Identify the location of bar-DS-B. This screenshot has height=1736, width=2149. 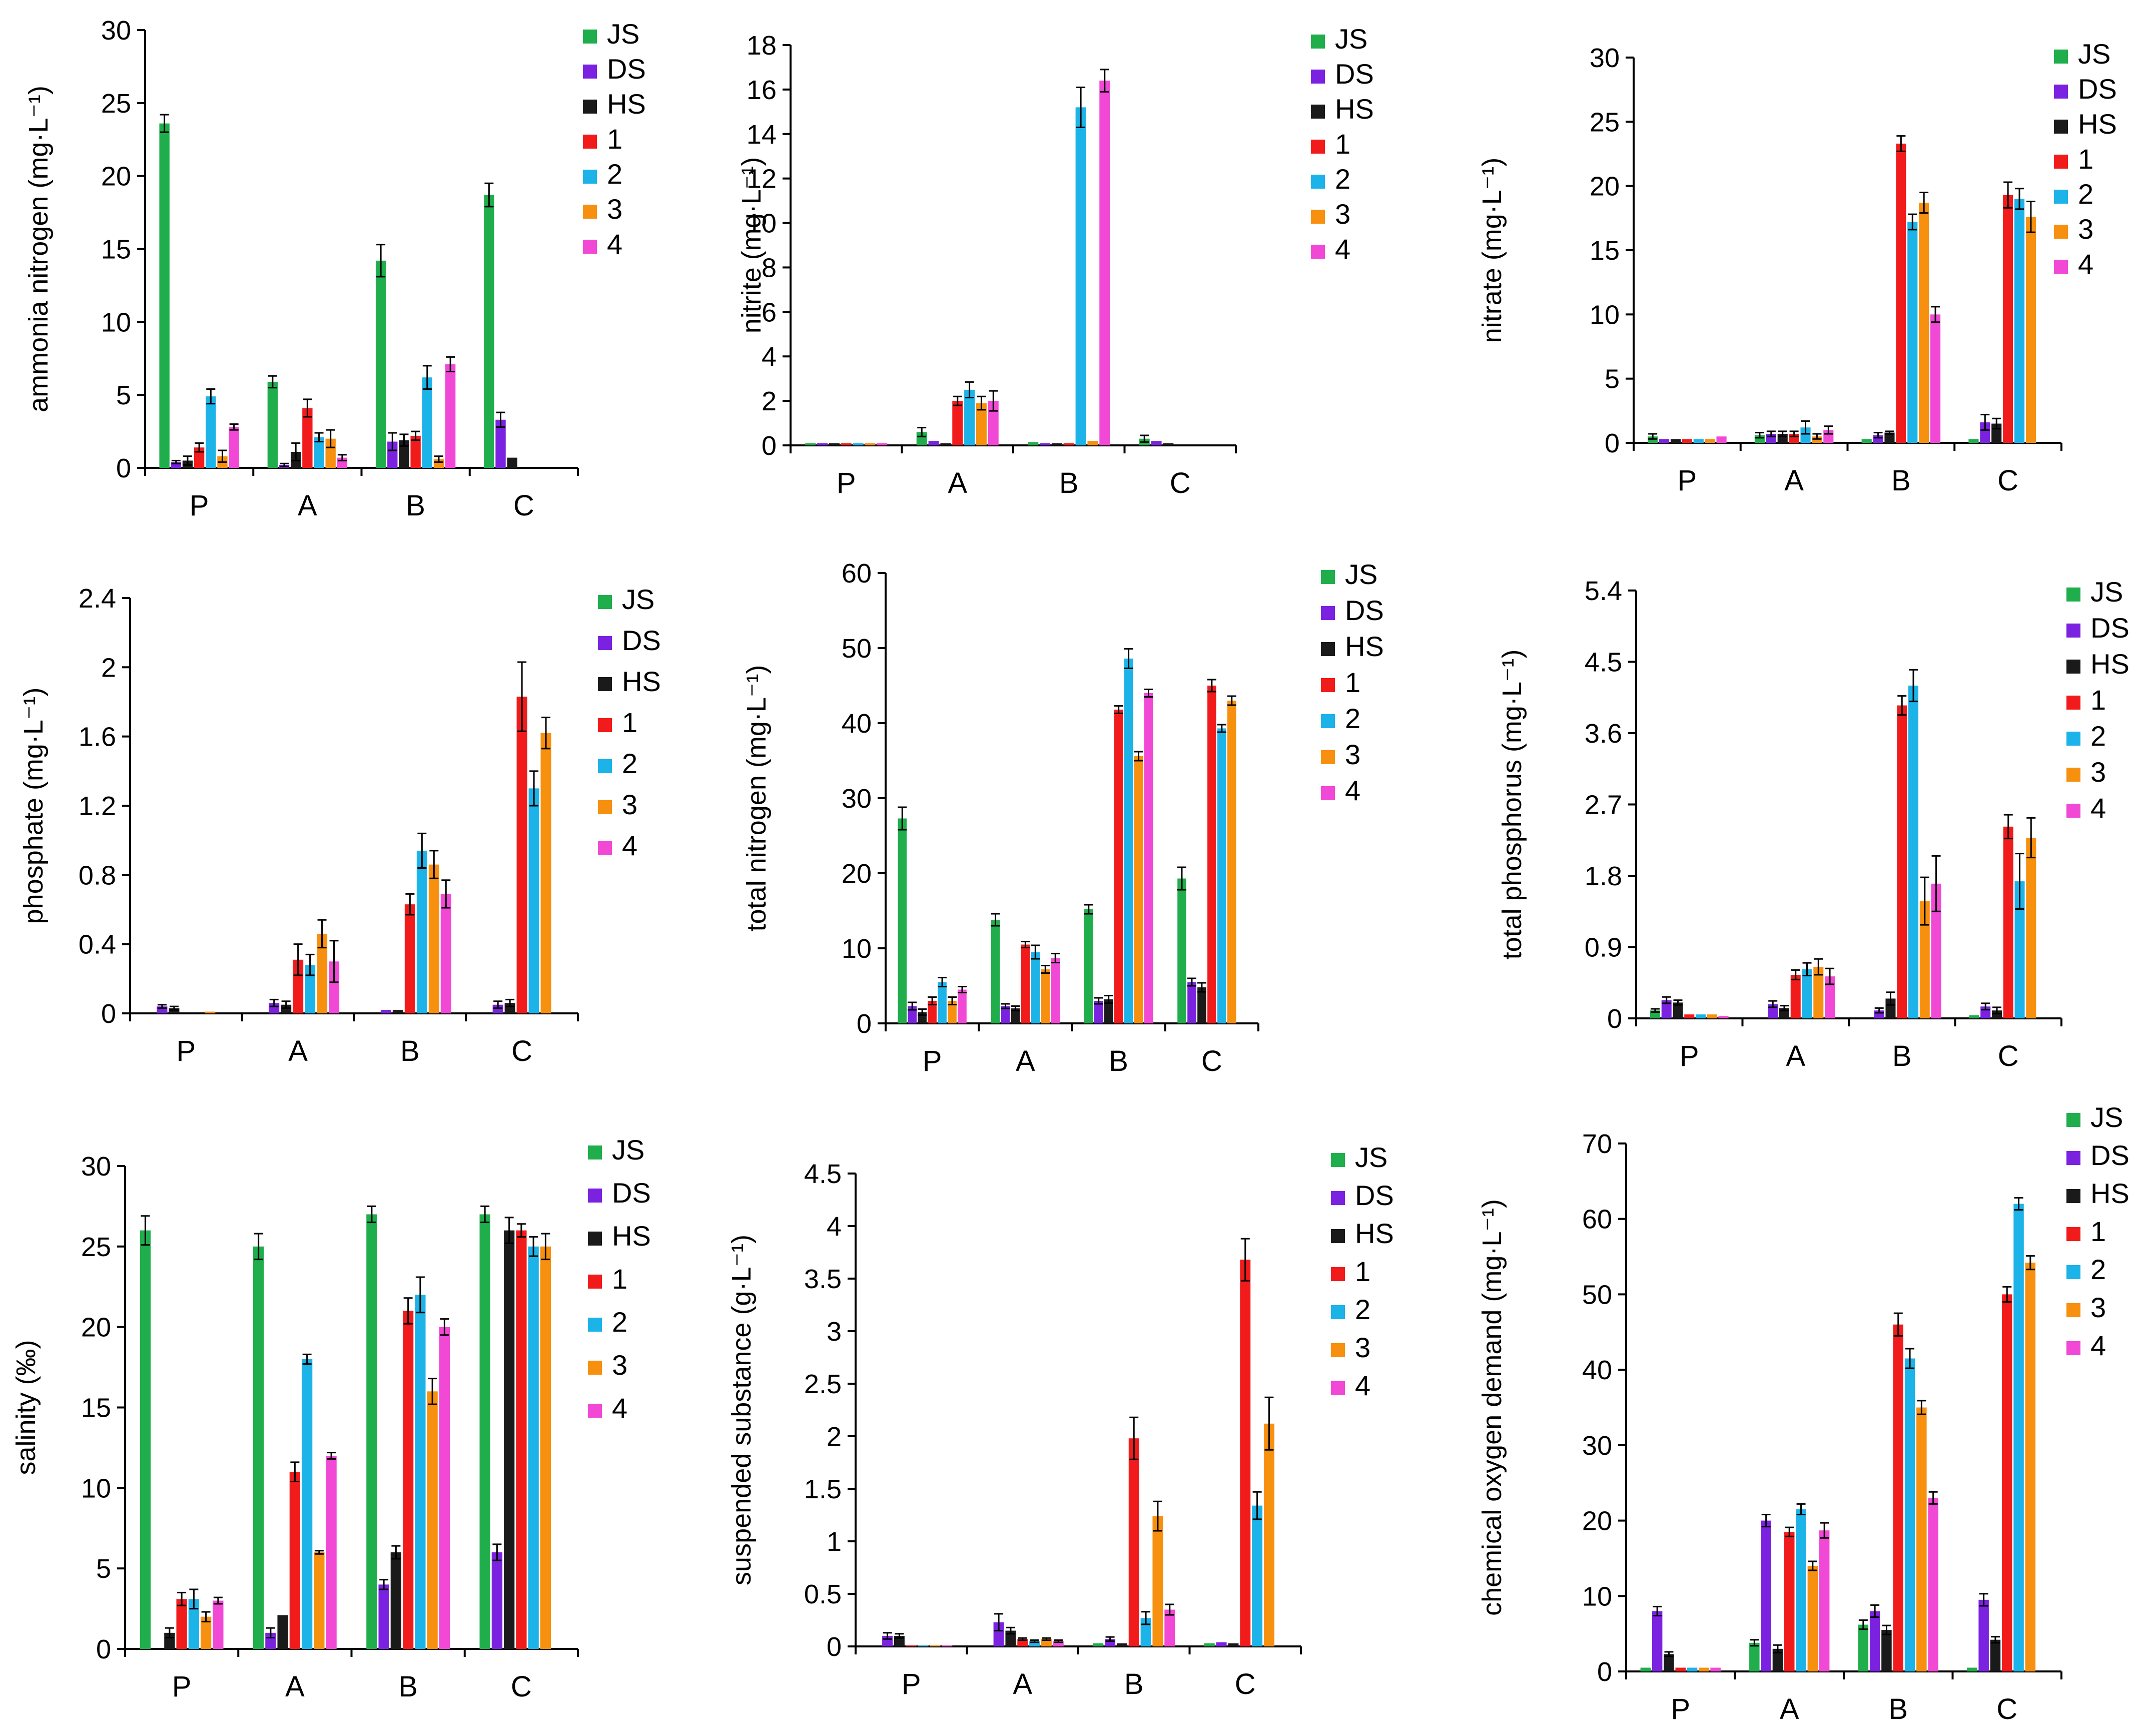
(383, 1616).